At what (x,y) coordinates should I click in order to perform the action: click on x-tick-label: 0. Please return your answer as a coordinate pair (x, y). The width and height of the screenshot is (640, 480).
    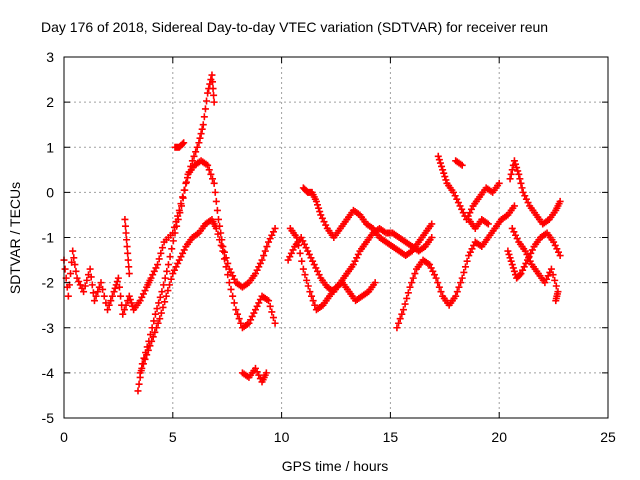
    Looking at the image, I should click on (64, 437).